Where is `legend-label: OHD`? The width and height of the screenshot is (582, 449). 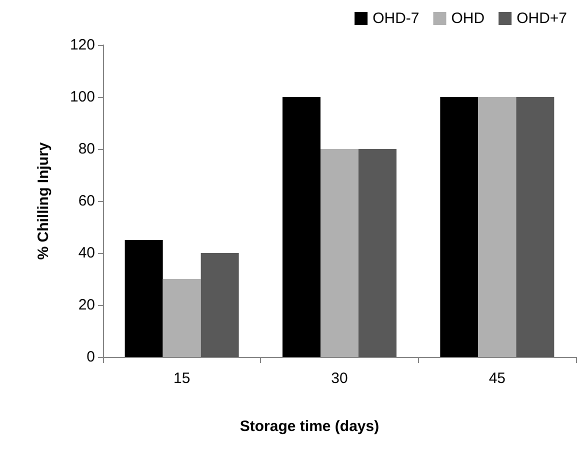
legend-label: OHD is located at coordinates (468, 18).